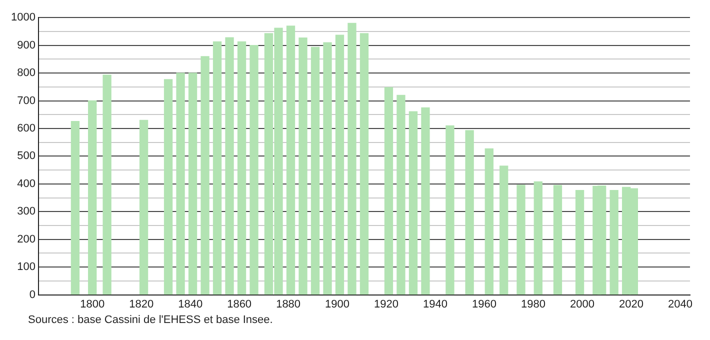 Image resolution: width=710 pixels, height=340 pixels. I want to click on x-tick-label: 2020, so click(631, 304).